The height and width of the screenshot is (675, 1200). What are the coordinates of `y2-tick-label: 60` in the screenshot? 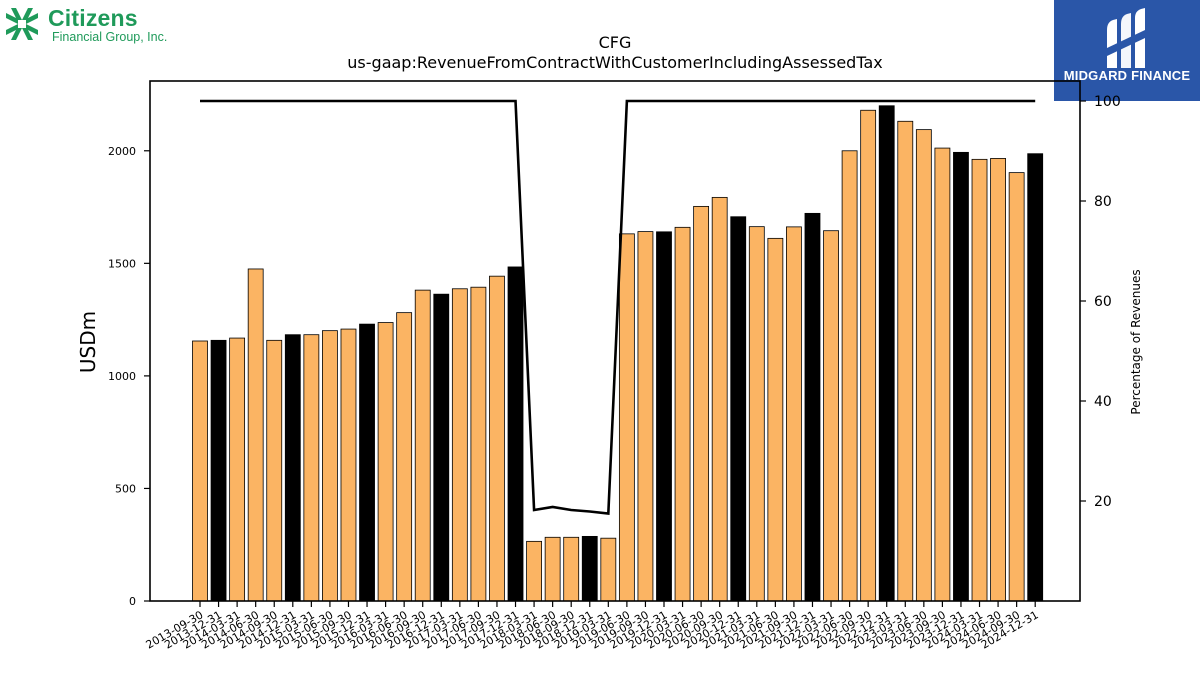 It's located at (1103, 302).